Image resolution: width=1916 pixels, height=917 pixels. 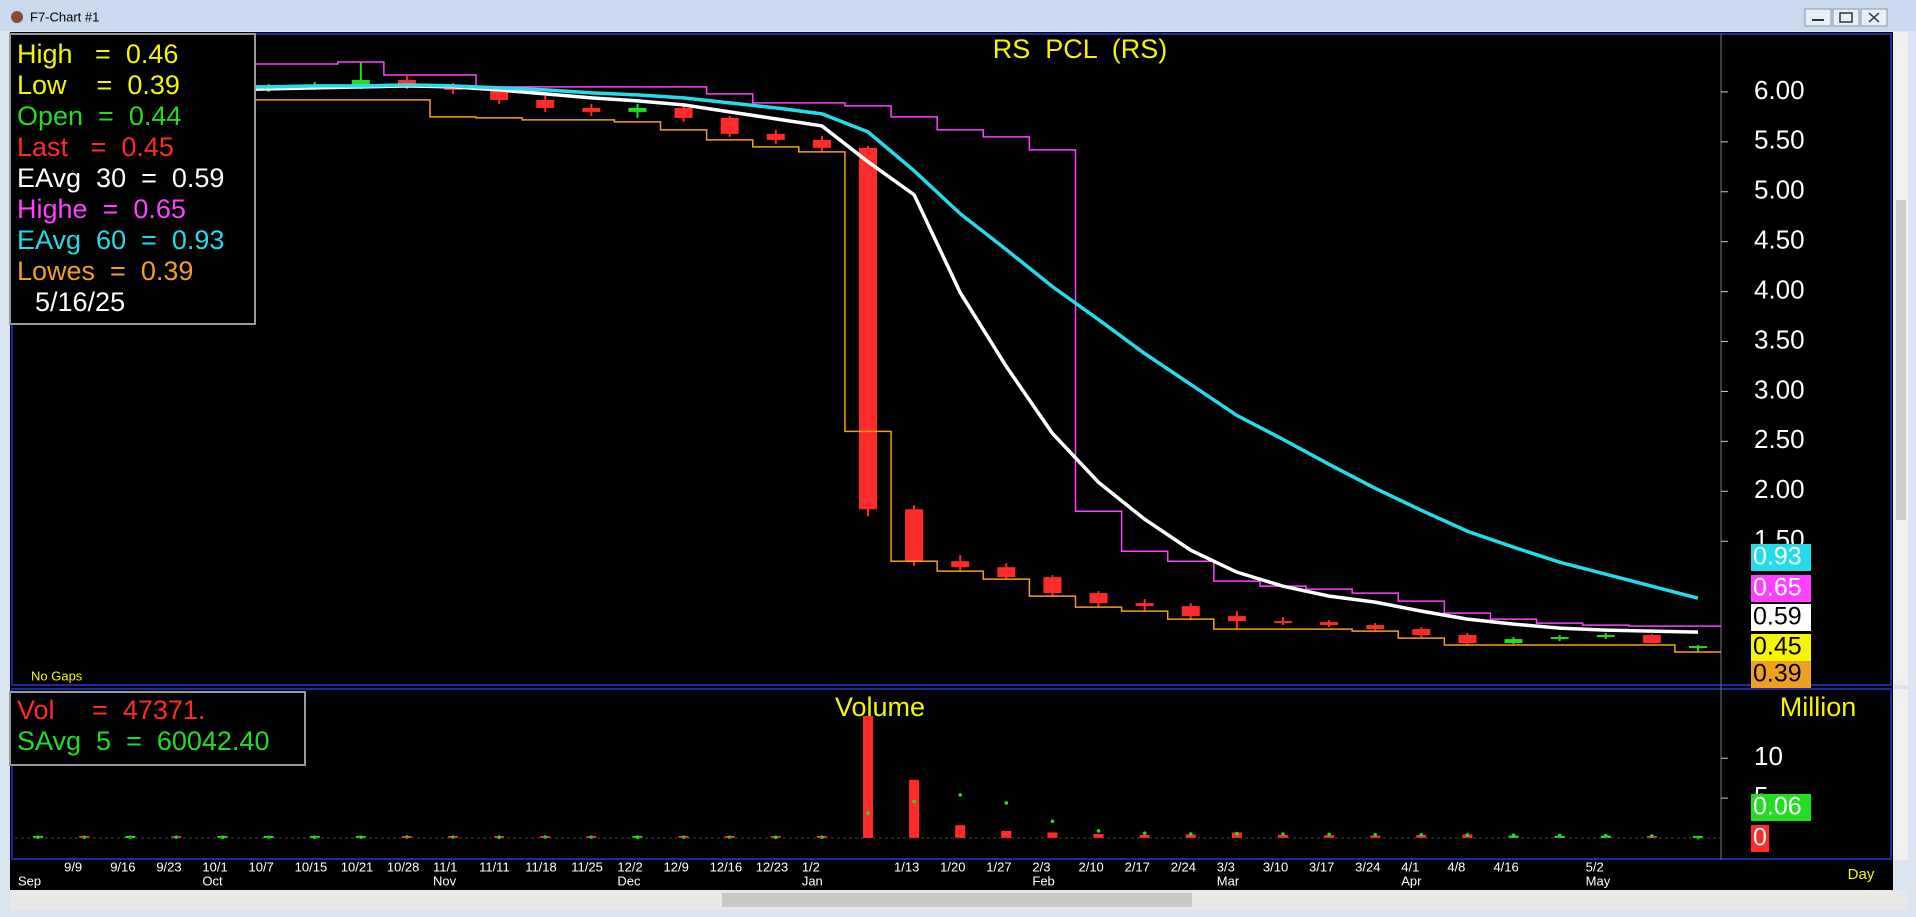 What do you see at coordinates (72, 85) in the screenshot?
I see `legend-label: Low =` at bounding box center [72, 85].